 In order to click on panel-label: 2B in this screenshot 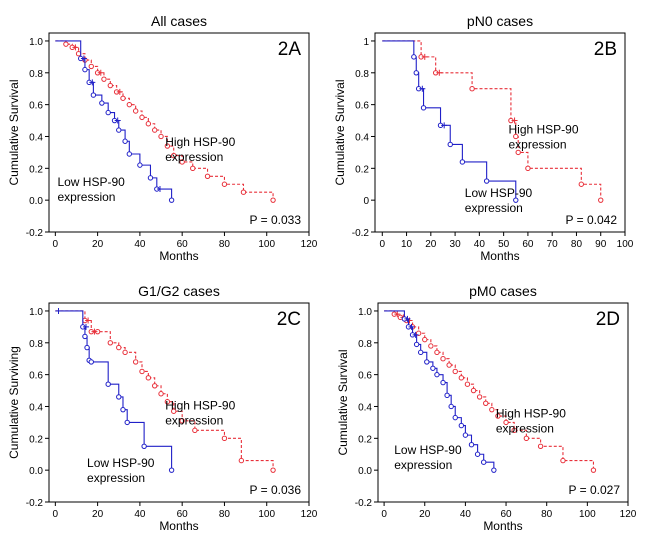, I will do `click(605, 49)`.